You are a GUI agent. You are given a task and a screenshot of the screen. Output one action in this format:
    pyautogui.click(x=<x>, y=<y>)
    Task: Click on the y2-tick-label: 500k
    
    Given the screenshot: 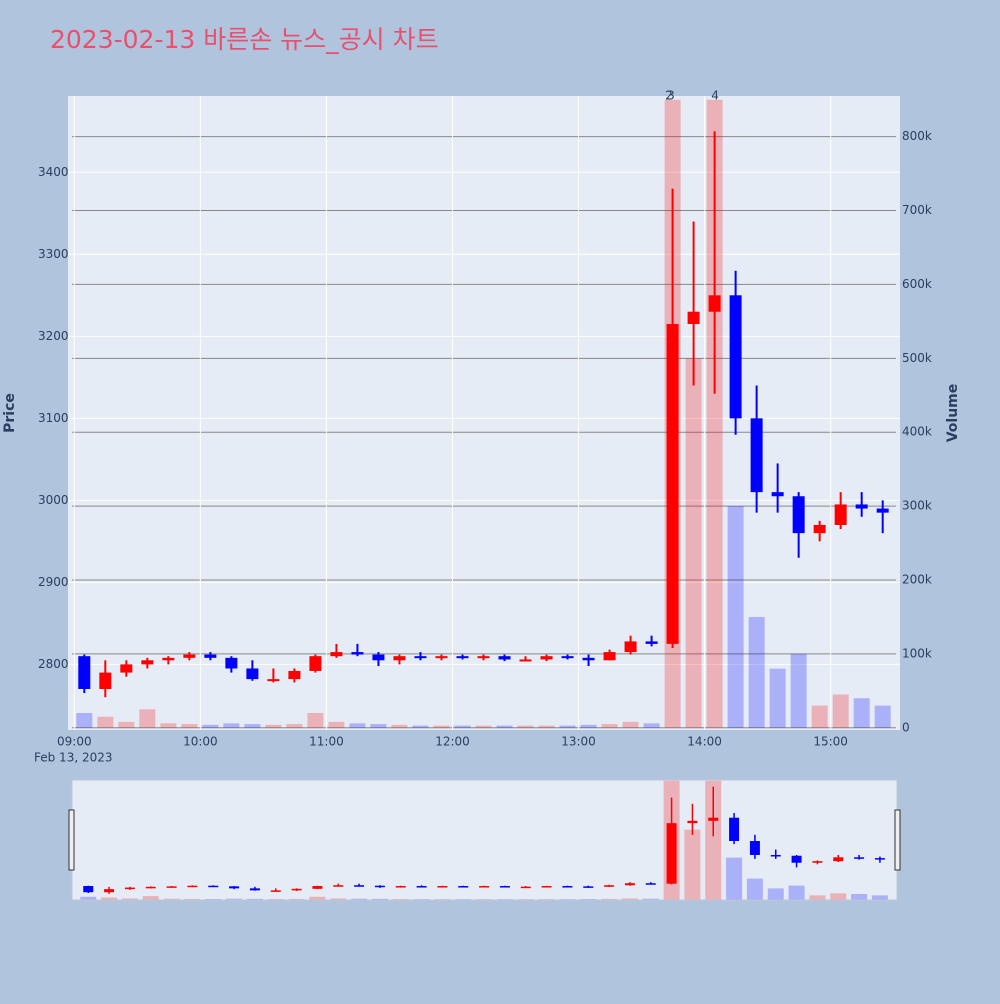 What is the action you would take?
    pyautogui.click(x=917, y=358)
    